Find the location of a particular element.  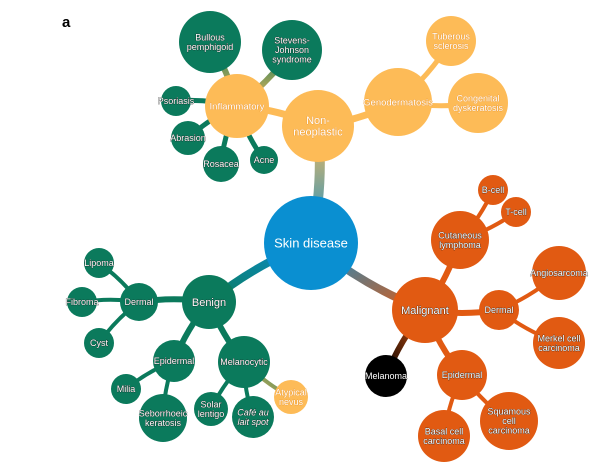

node-benign-circle is located at coordinates (209, 302).